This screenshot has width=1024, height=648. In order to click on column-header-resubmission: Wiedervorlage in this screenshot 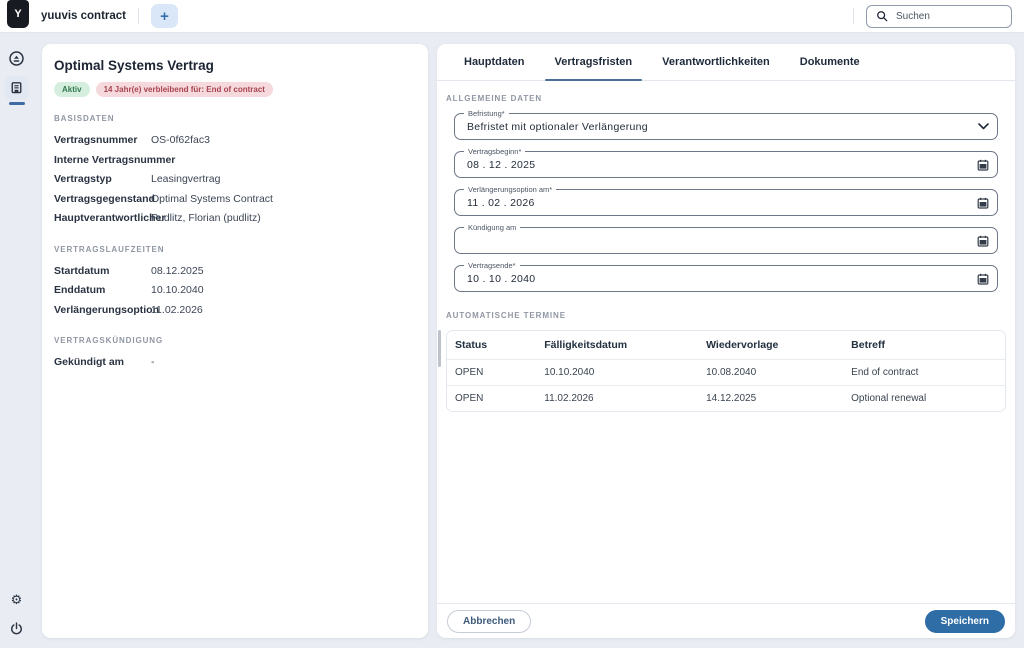, I will do `click(771, 345)`.